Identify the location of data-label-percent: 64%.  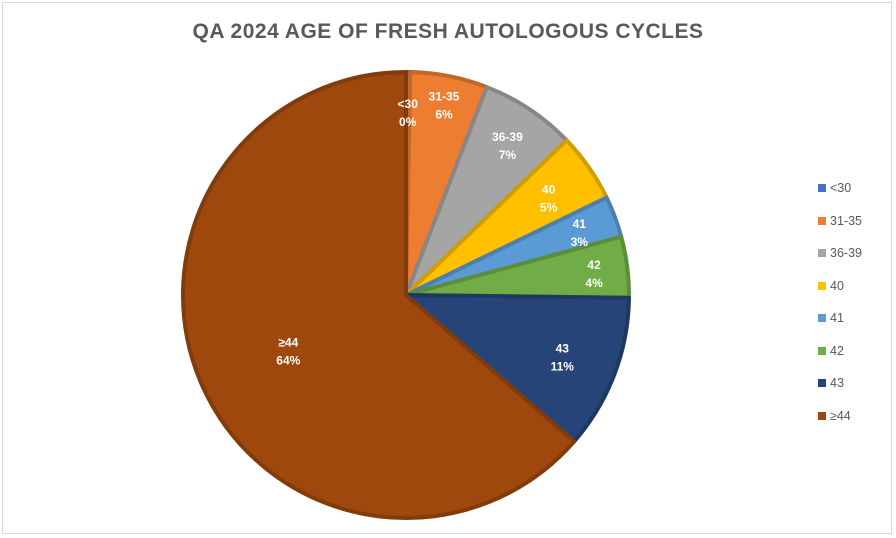
(288, 361).